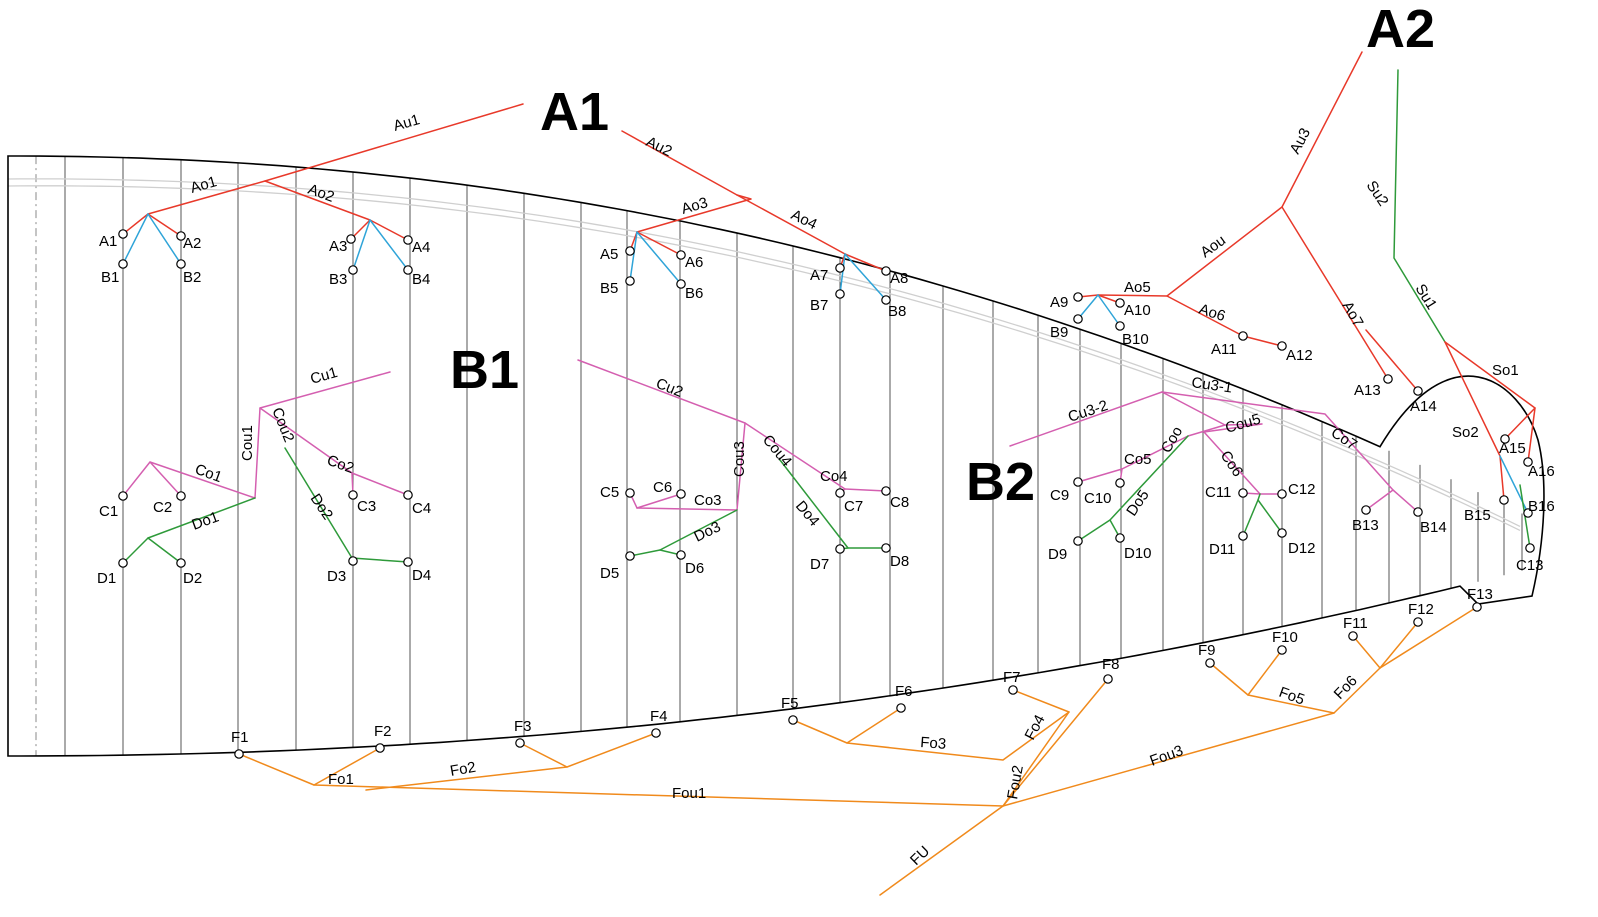 Image resolution: width=1598 pixels, height=917 pixels. I want to click on point-a1, so click(123, 234).